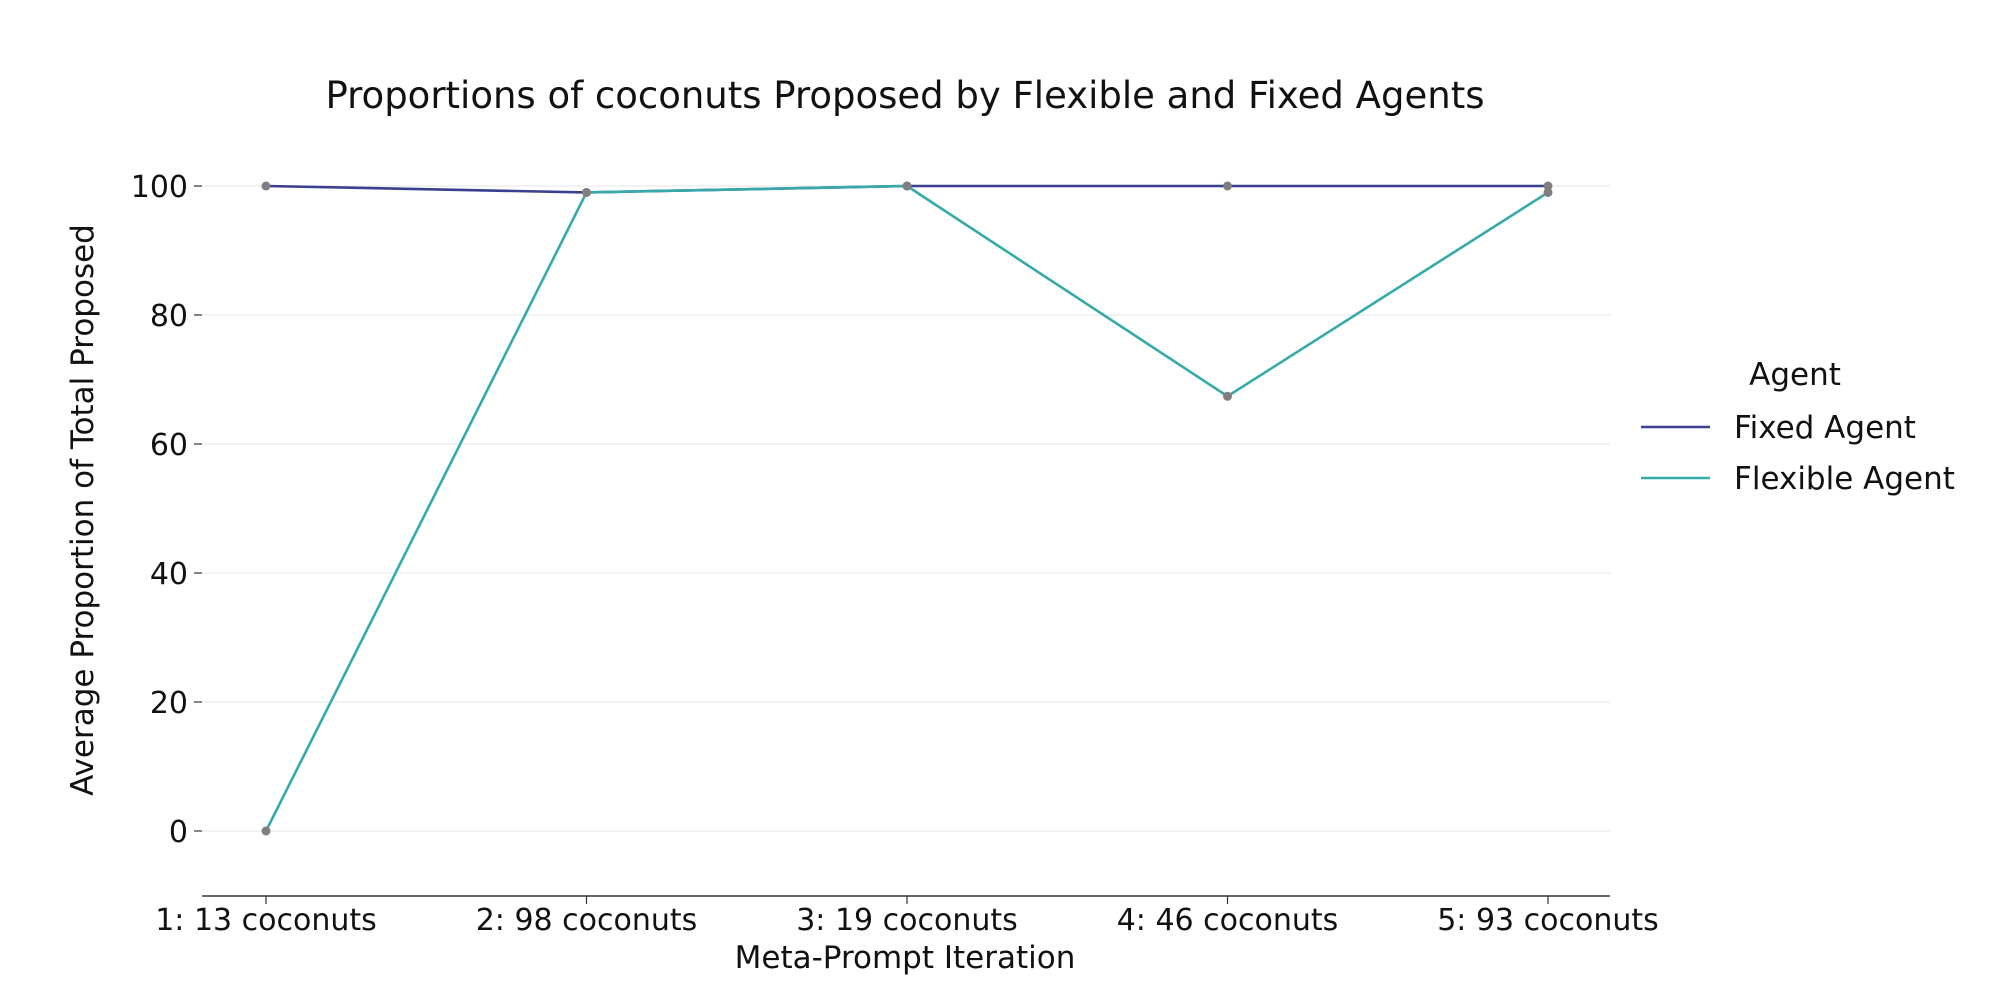 The image size is (2000, 1000). Describe the element at coordinates (587, 920) in the screenshot. I see `x-tick-label: 2: 98 coconuts` at that location.